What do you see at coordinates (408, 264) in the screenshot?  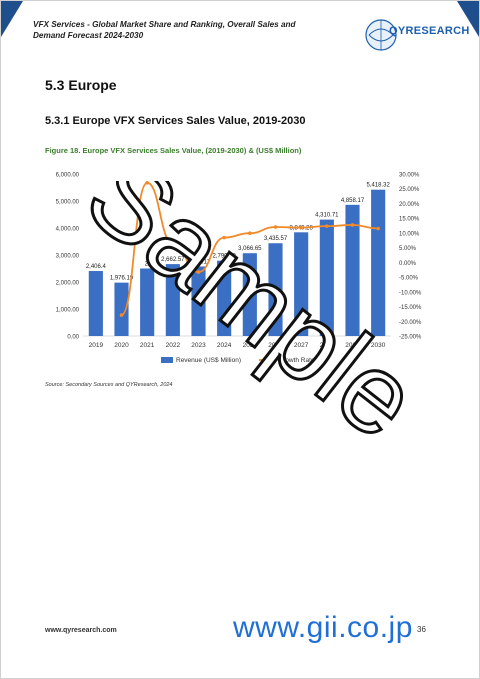 I see `right-axis-tick-label: 0.00%` at bounding box center [408, 264].